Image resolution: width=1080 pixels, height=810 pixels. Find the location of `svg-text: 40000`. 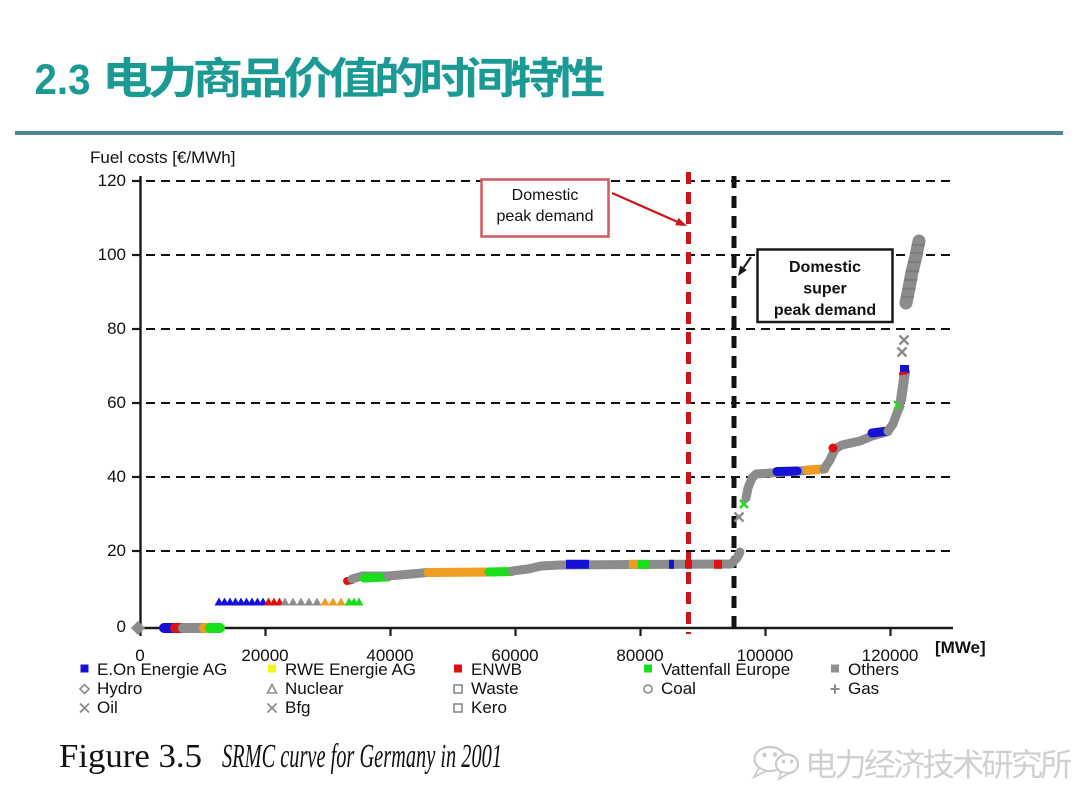

svg-text: 40000 is located at coordinates (389, 655).